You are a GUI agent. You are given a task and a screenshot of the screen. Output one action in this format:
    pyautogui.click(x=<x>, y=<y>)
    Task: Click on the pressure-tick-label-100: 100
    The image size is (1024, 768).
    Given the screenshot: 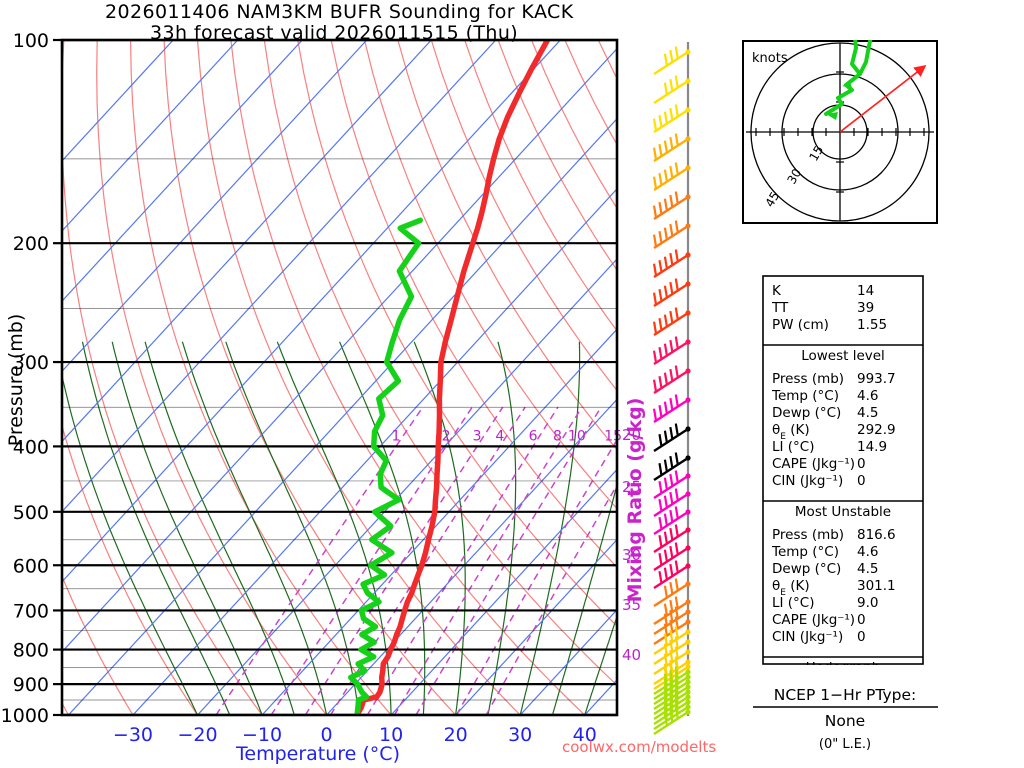 What is the action you would take?
    pyautogui.click(x=31, y=41)
    